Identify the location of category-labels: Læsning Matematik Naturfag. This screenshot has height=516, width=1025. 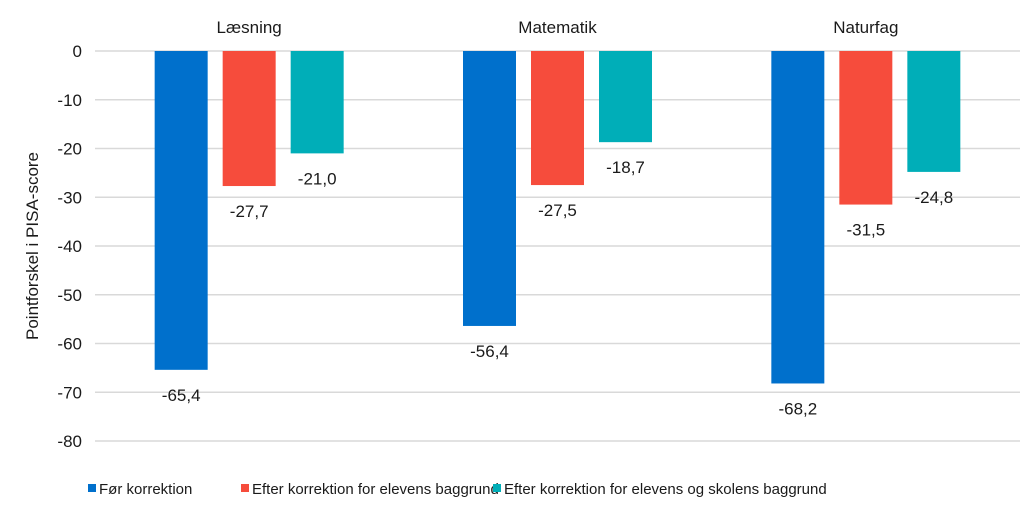
(558, 27).